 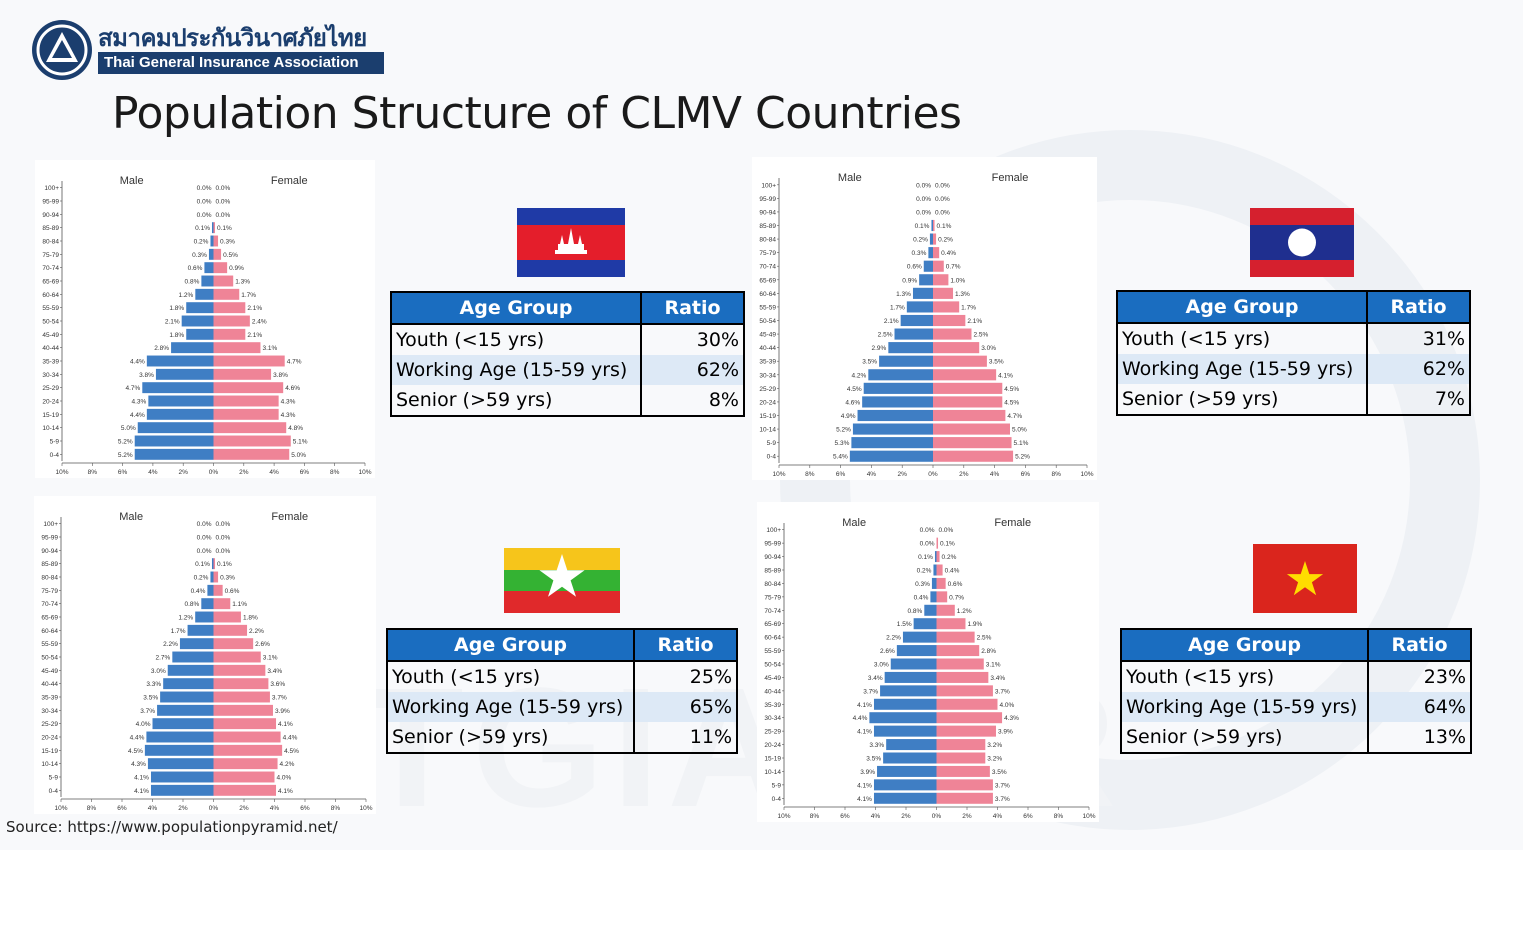 What do you see at coordinates (49, 564) in the screenshot?
I see `age-tick-label: 85-89` at bounding box center [49, 564].